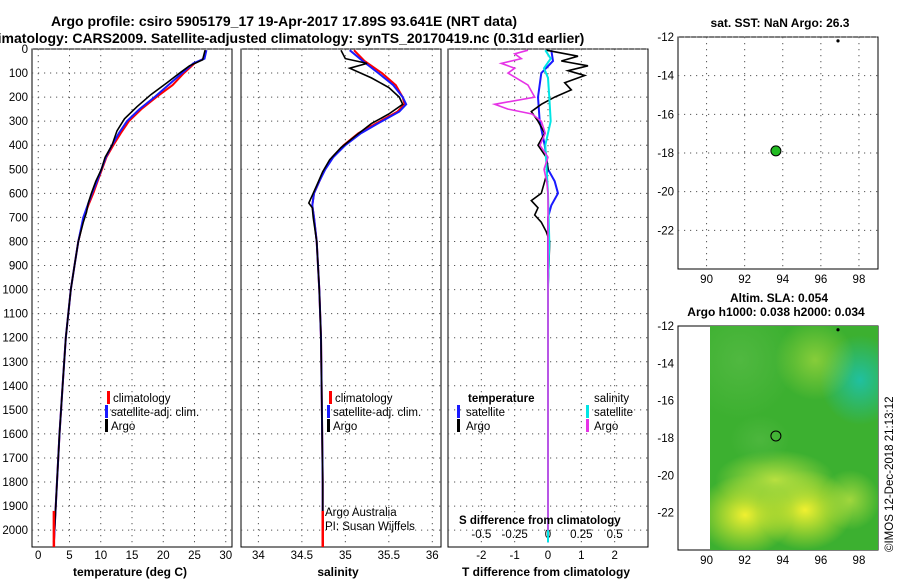 This screenshot has height=580, width=900. I want to click on salinity-xlabel: salinity, so click(338, 572).